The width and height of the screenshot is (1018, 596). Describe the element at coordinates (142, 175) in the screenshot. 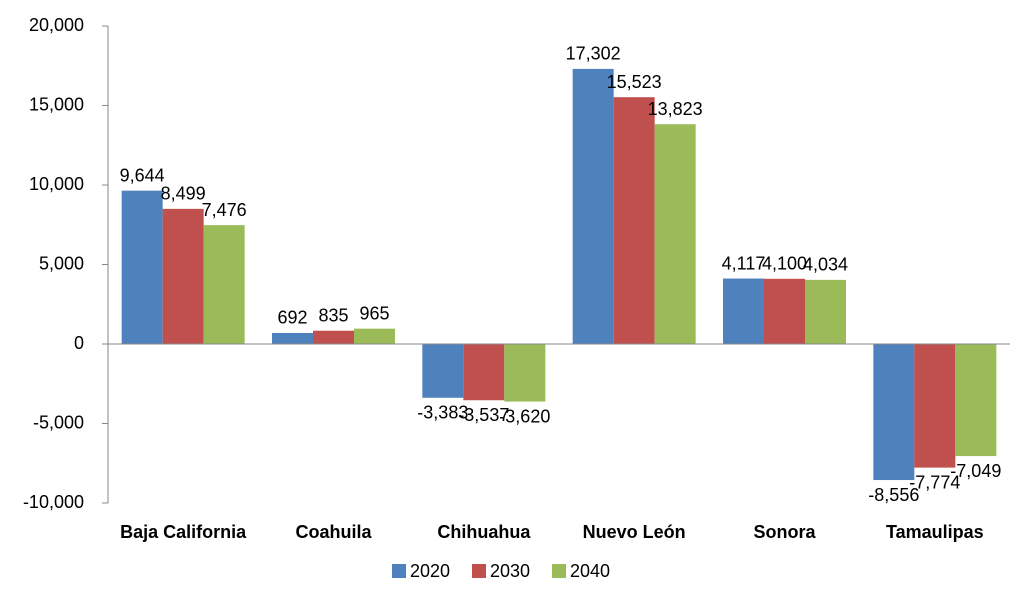

I see `value-label: 9,644` at that location.